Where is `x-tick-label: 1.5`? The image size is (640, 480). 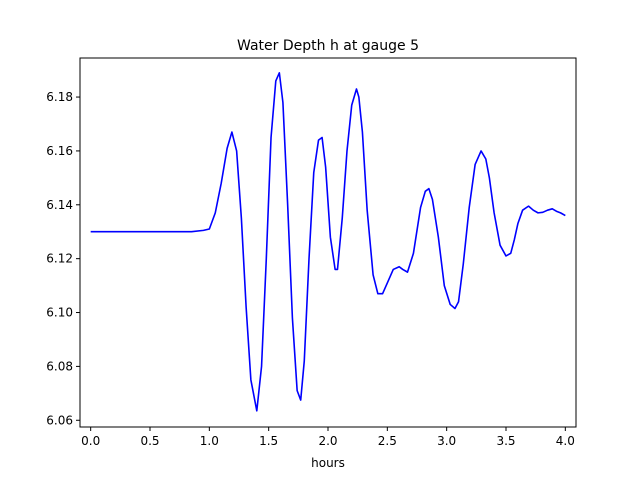 x-tick-label: 1.5 is located at coordinates (268, 441).